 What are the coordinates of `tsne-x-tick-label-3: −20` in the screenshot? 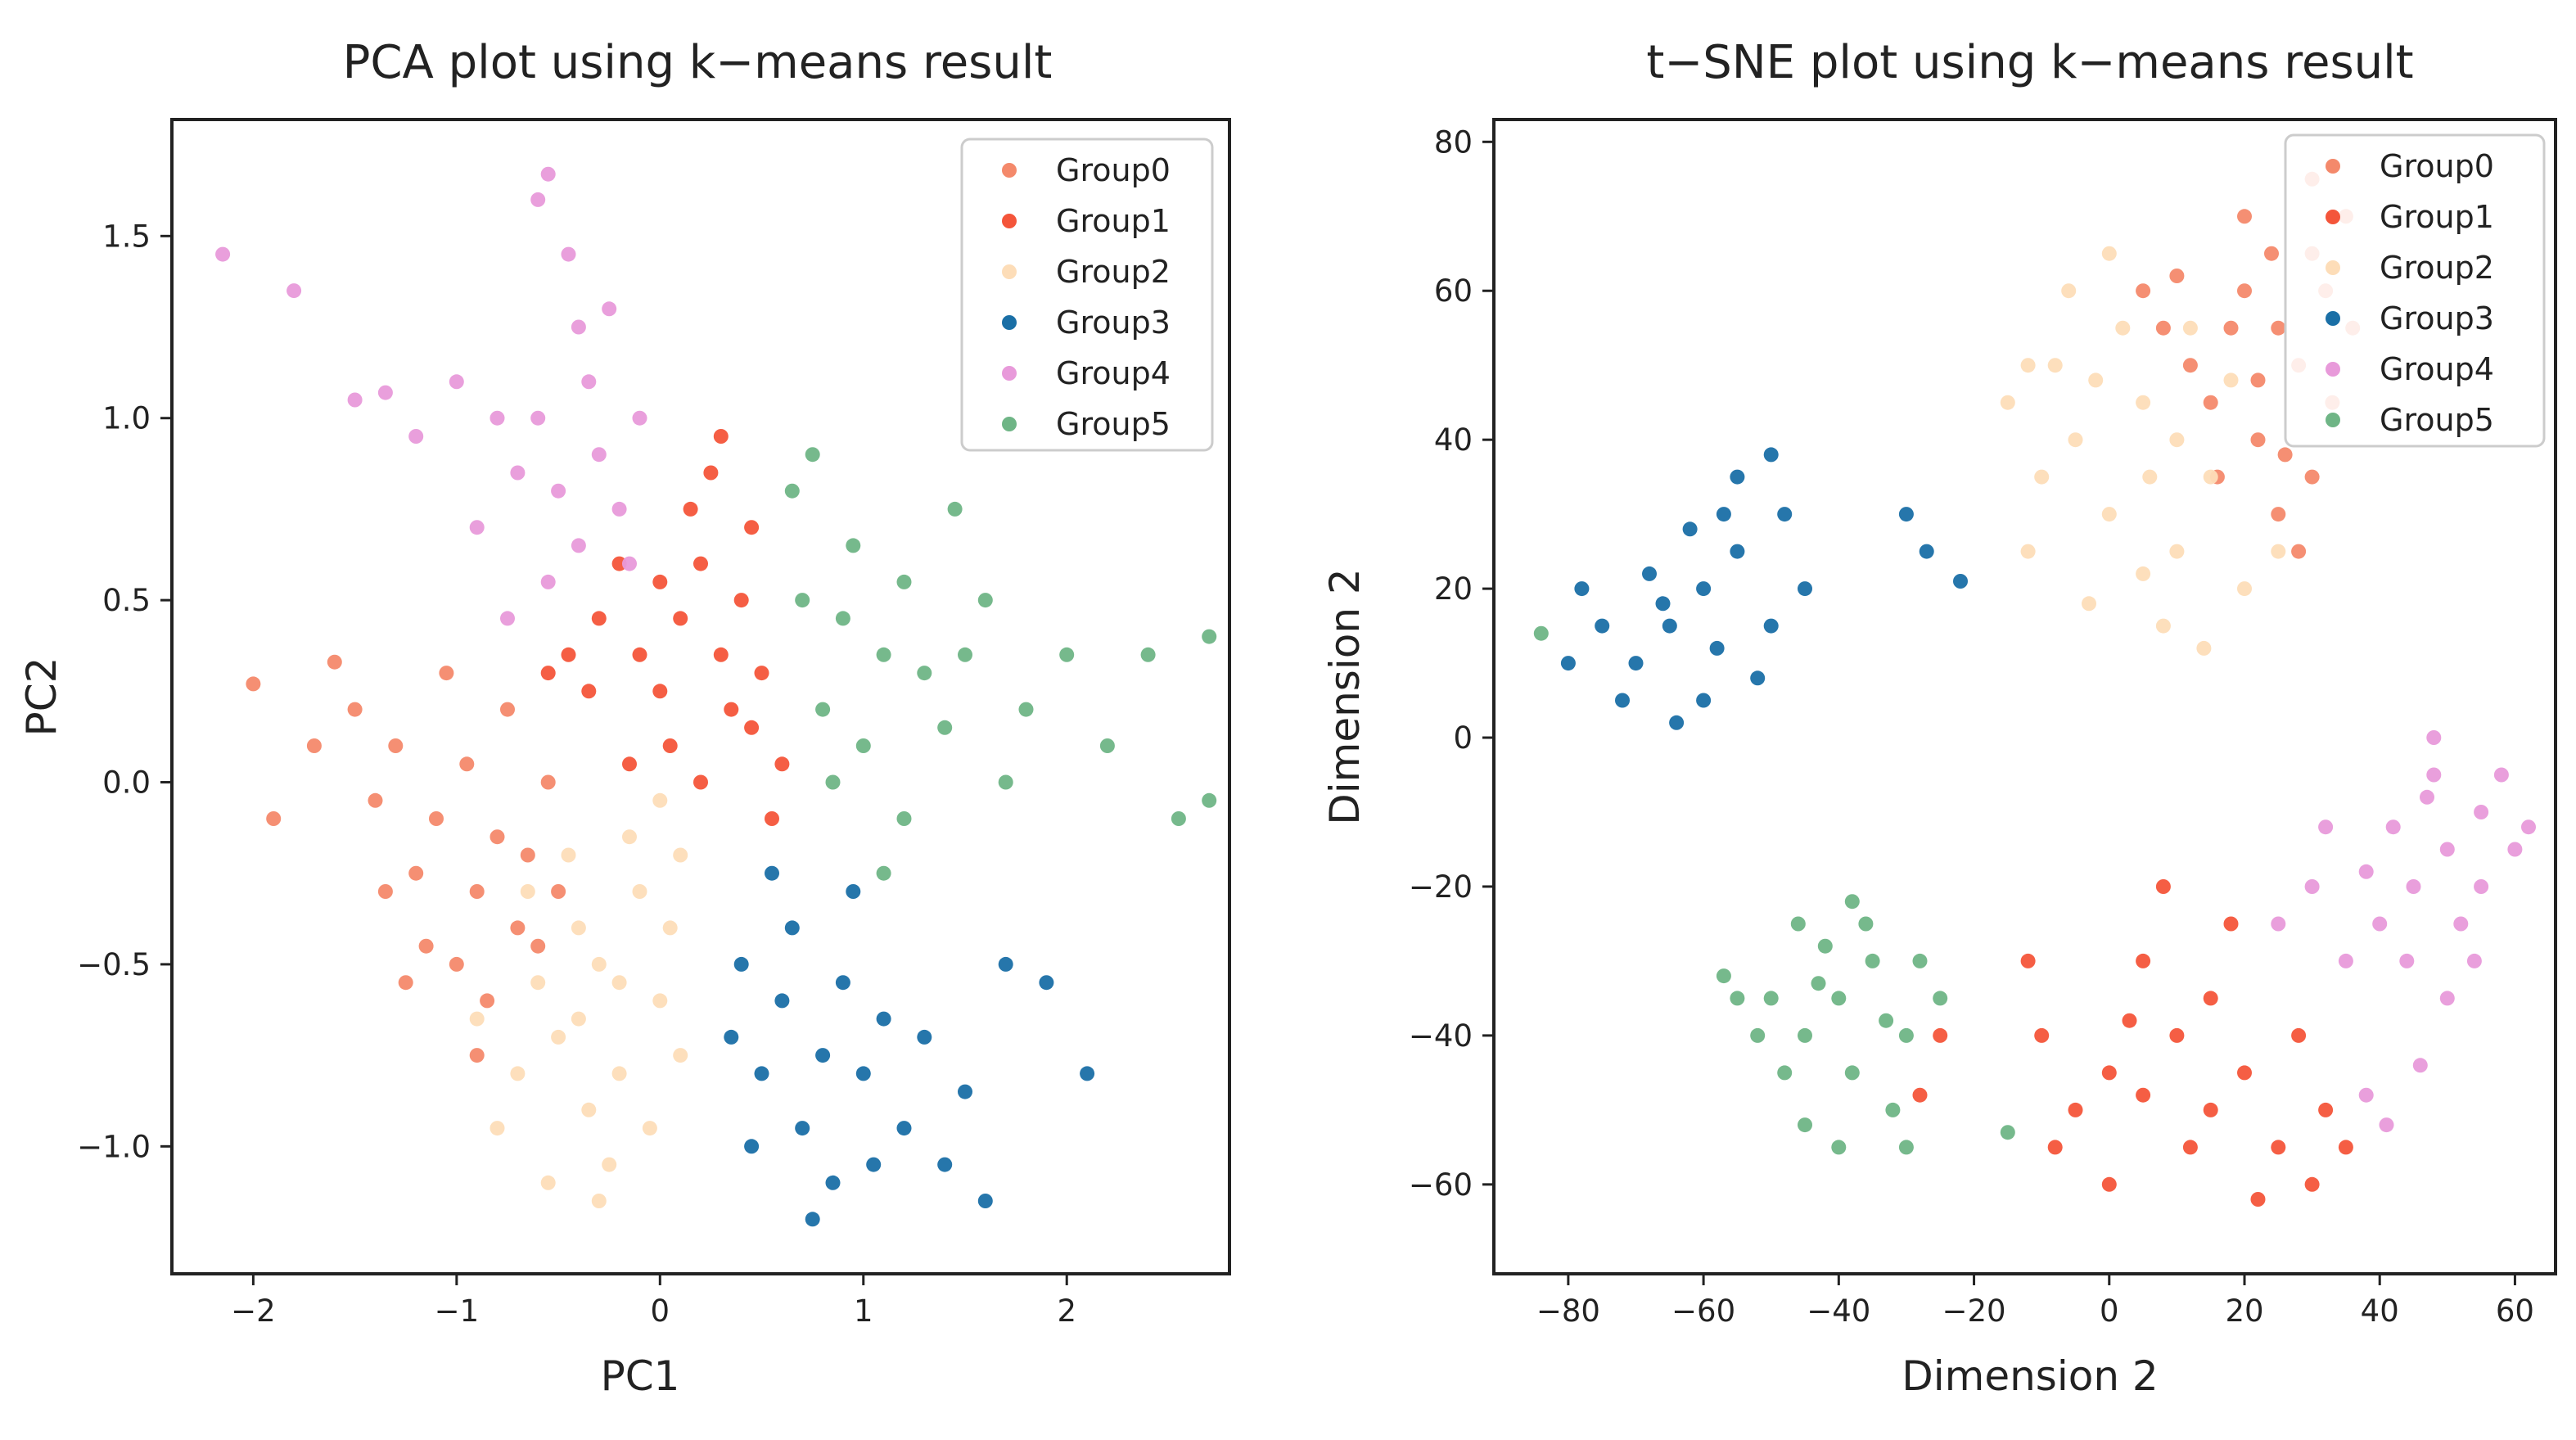 It's located at (1973, 1311).